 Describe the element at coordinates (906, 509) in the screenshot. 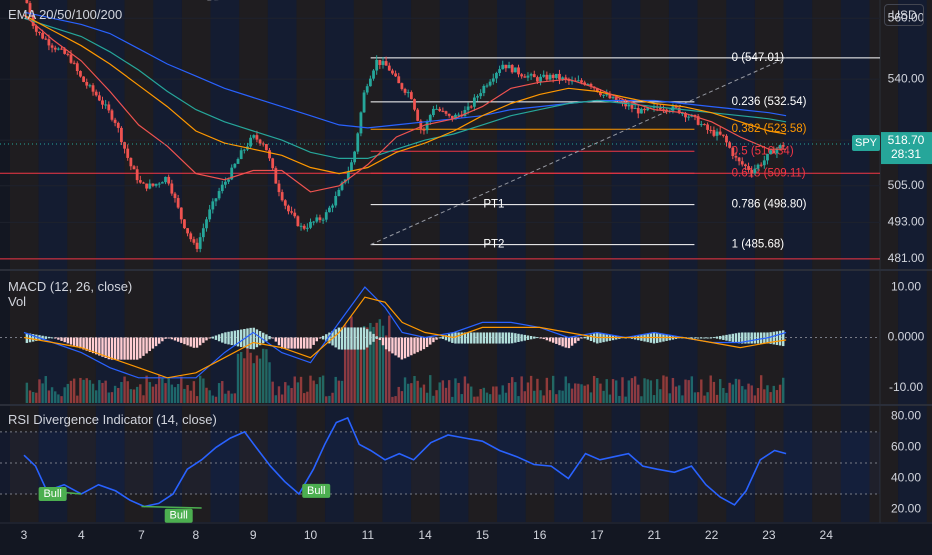

I see `rsi-tick-label: 20.00` at that location.